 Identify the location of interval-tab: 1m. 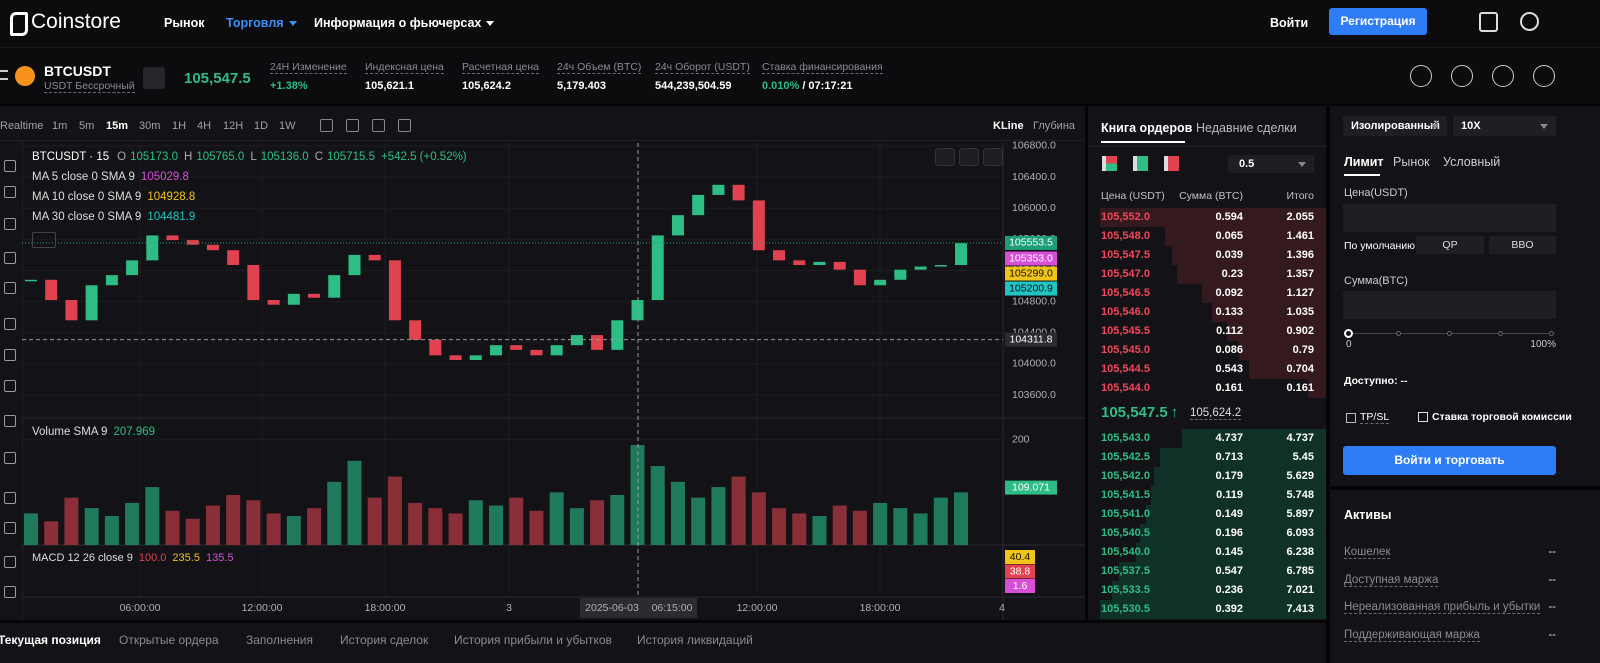
(60, 126).